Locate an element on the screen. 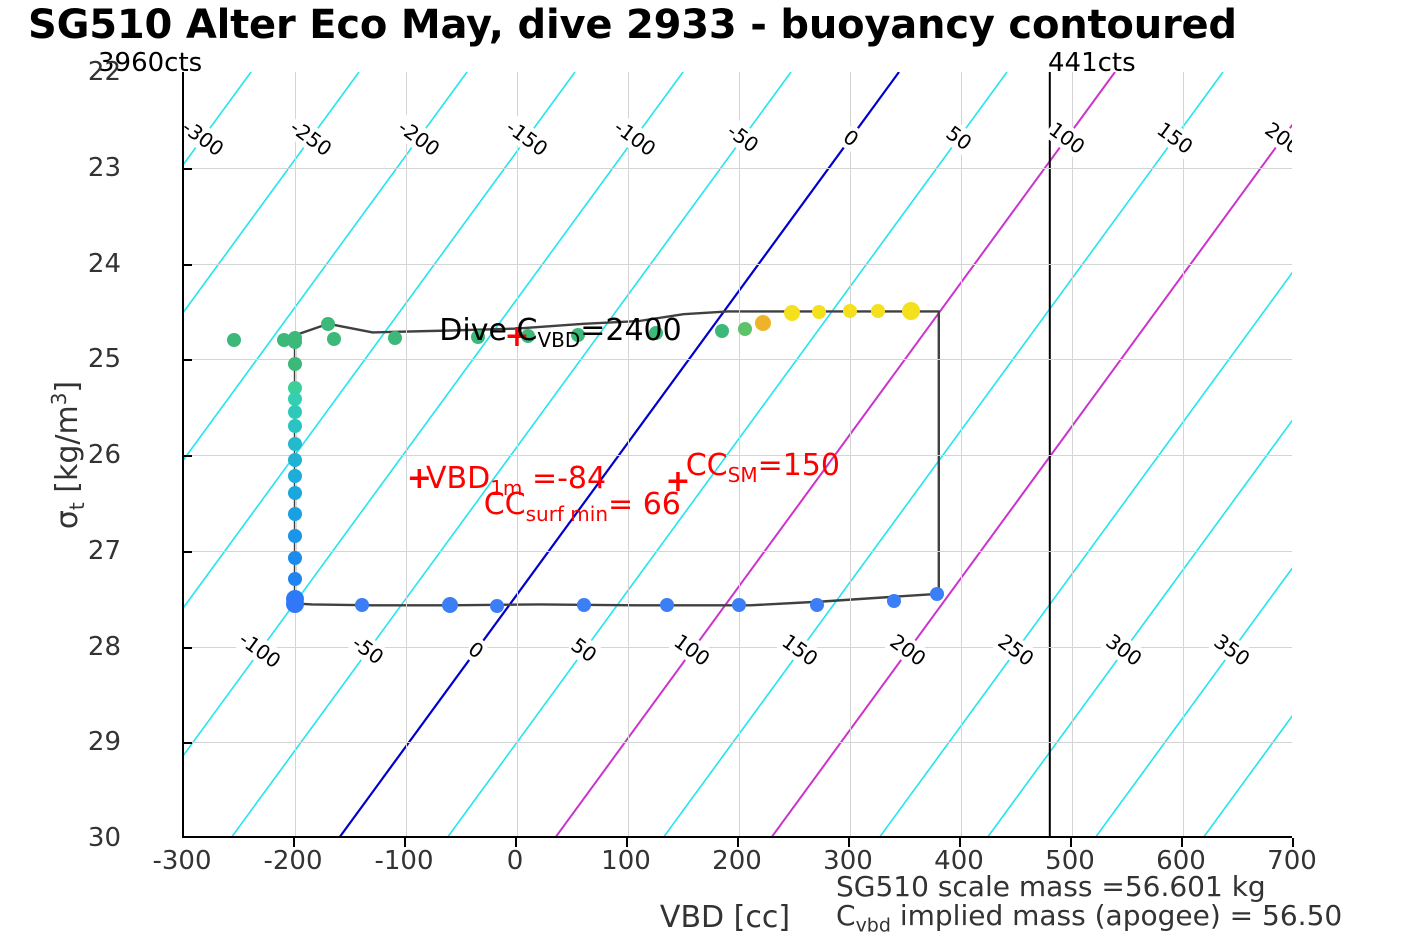 The image size is (1417, 945). y-axis-label-sigma: σ is located at coordinates (67, 520).